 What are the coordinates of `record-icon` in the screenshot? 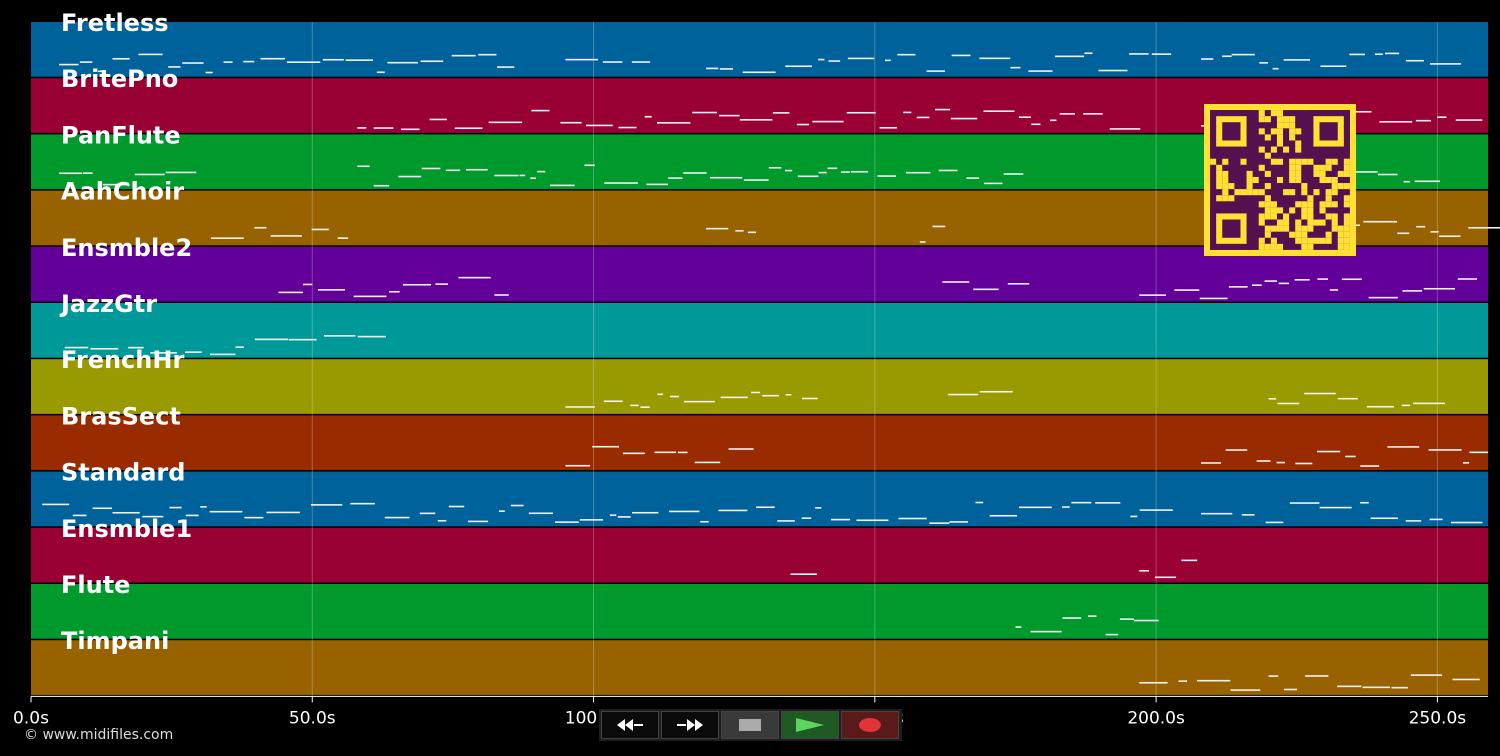 It's located at (870, 725).